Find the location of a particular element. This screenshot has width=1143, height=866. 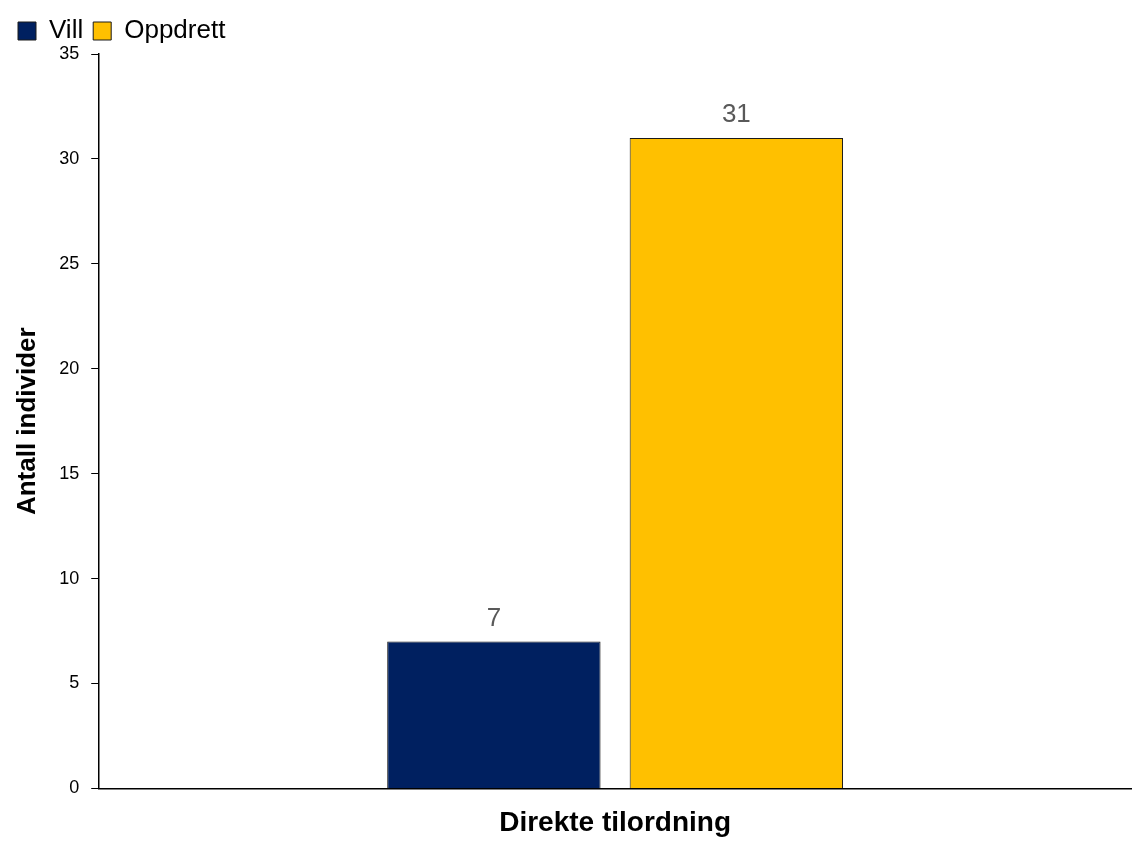

y-tick-label: 20 is located at coordinates (69, 367).